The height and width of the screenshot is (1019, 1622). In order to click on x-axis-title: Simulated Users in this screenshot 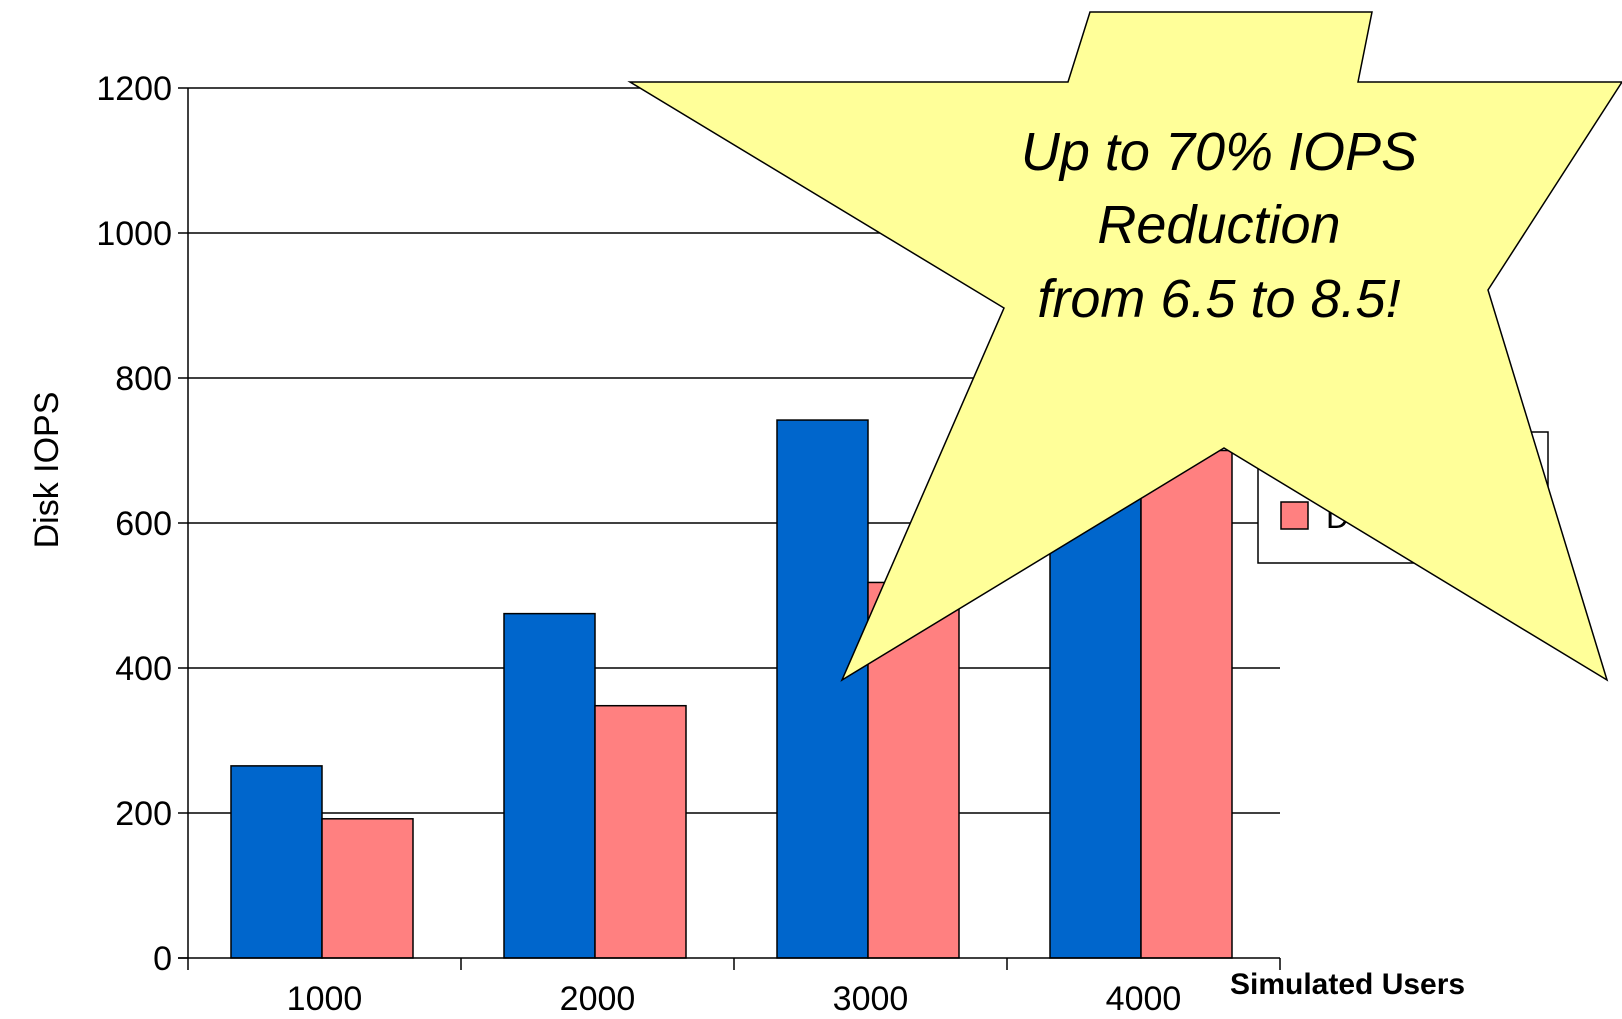, I will do `click(1347, 984)`.